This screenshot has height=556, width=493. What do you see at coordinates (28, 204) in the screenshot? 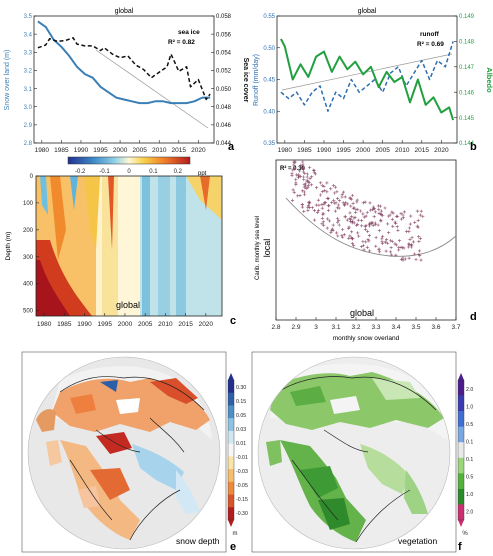
I see `panel-c-ytick-label: 100` at bounding box center [28, 204].